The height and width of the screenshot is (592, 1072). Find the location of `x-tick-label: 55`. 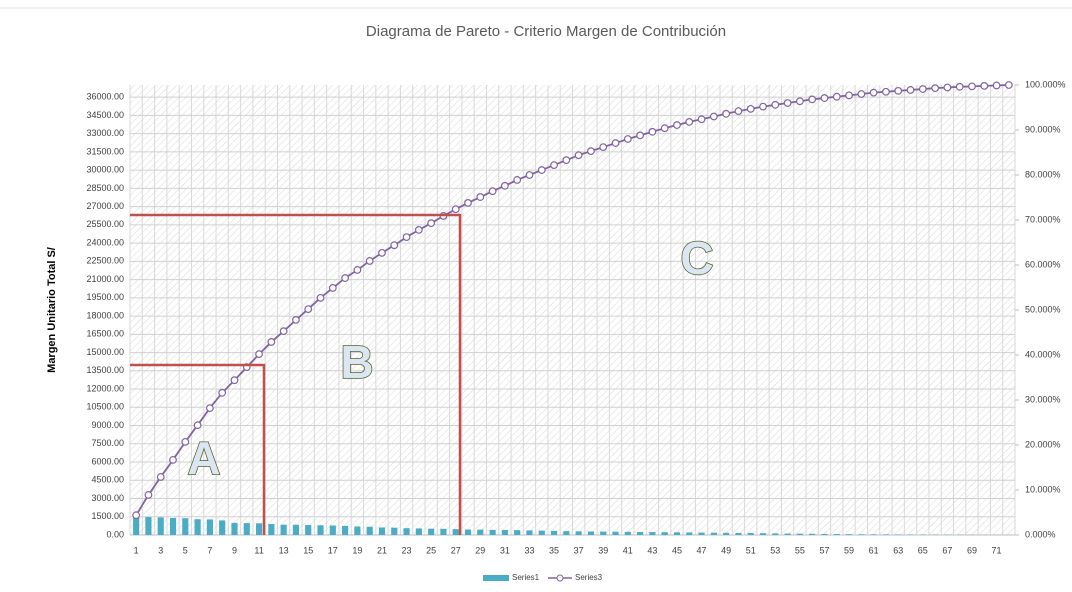

x-tick-label: 55 is located at coordinates (800, 550).